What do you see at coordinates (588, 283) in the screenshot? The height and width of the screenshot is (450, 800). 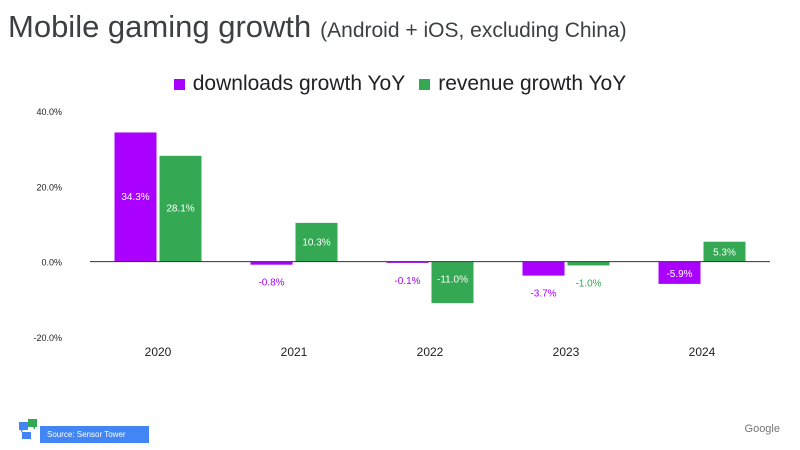 I see `data-label: -1.0%` at bounding box center [588, 283].